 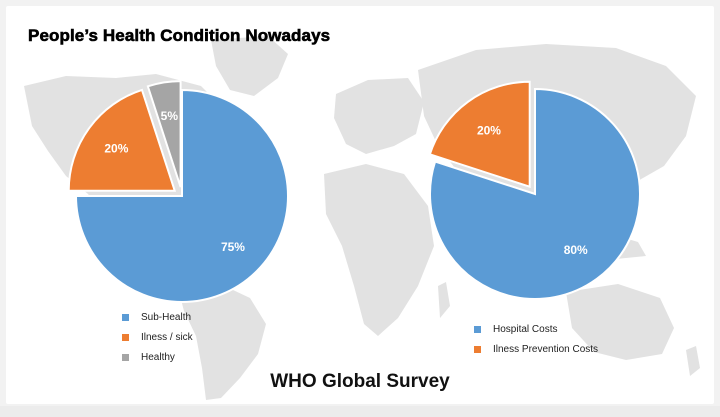 I want to click on pie-health-label-0: 75%, so click(x=233, y=247).